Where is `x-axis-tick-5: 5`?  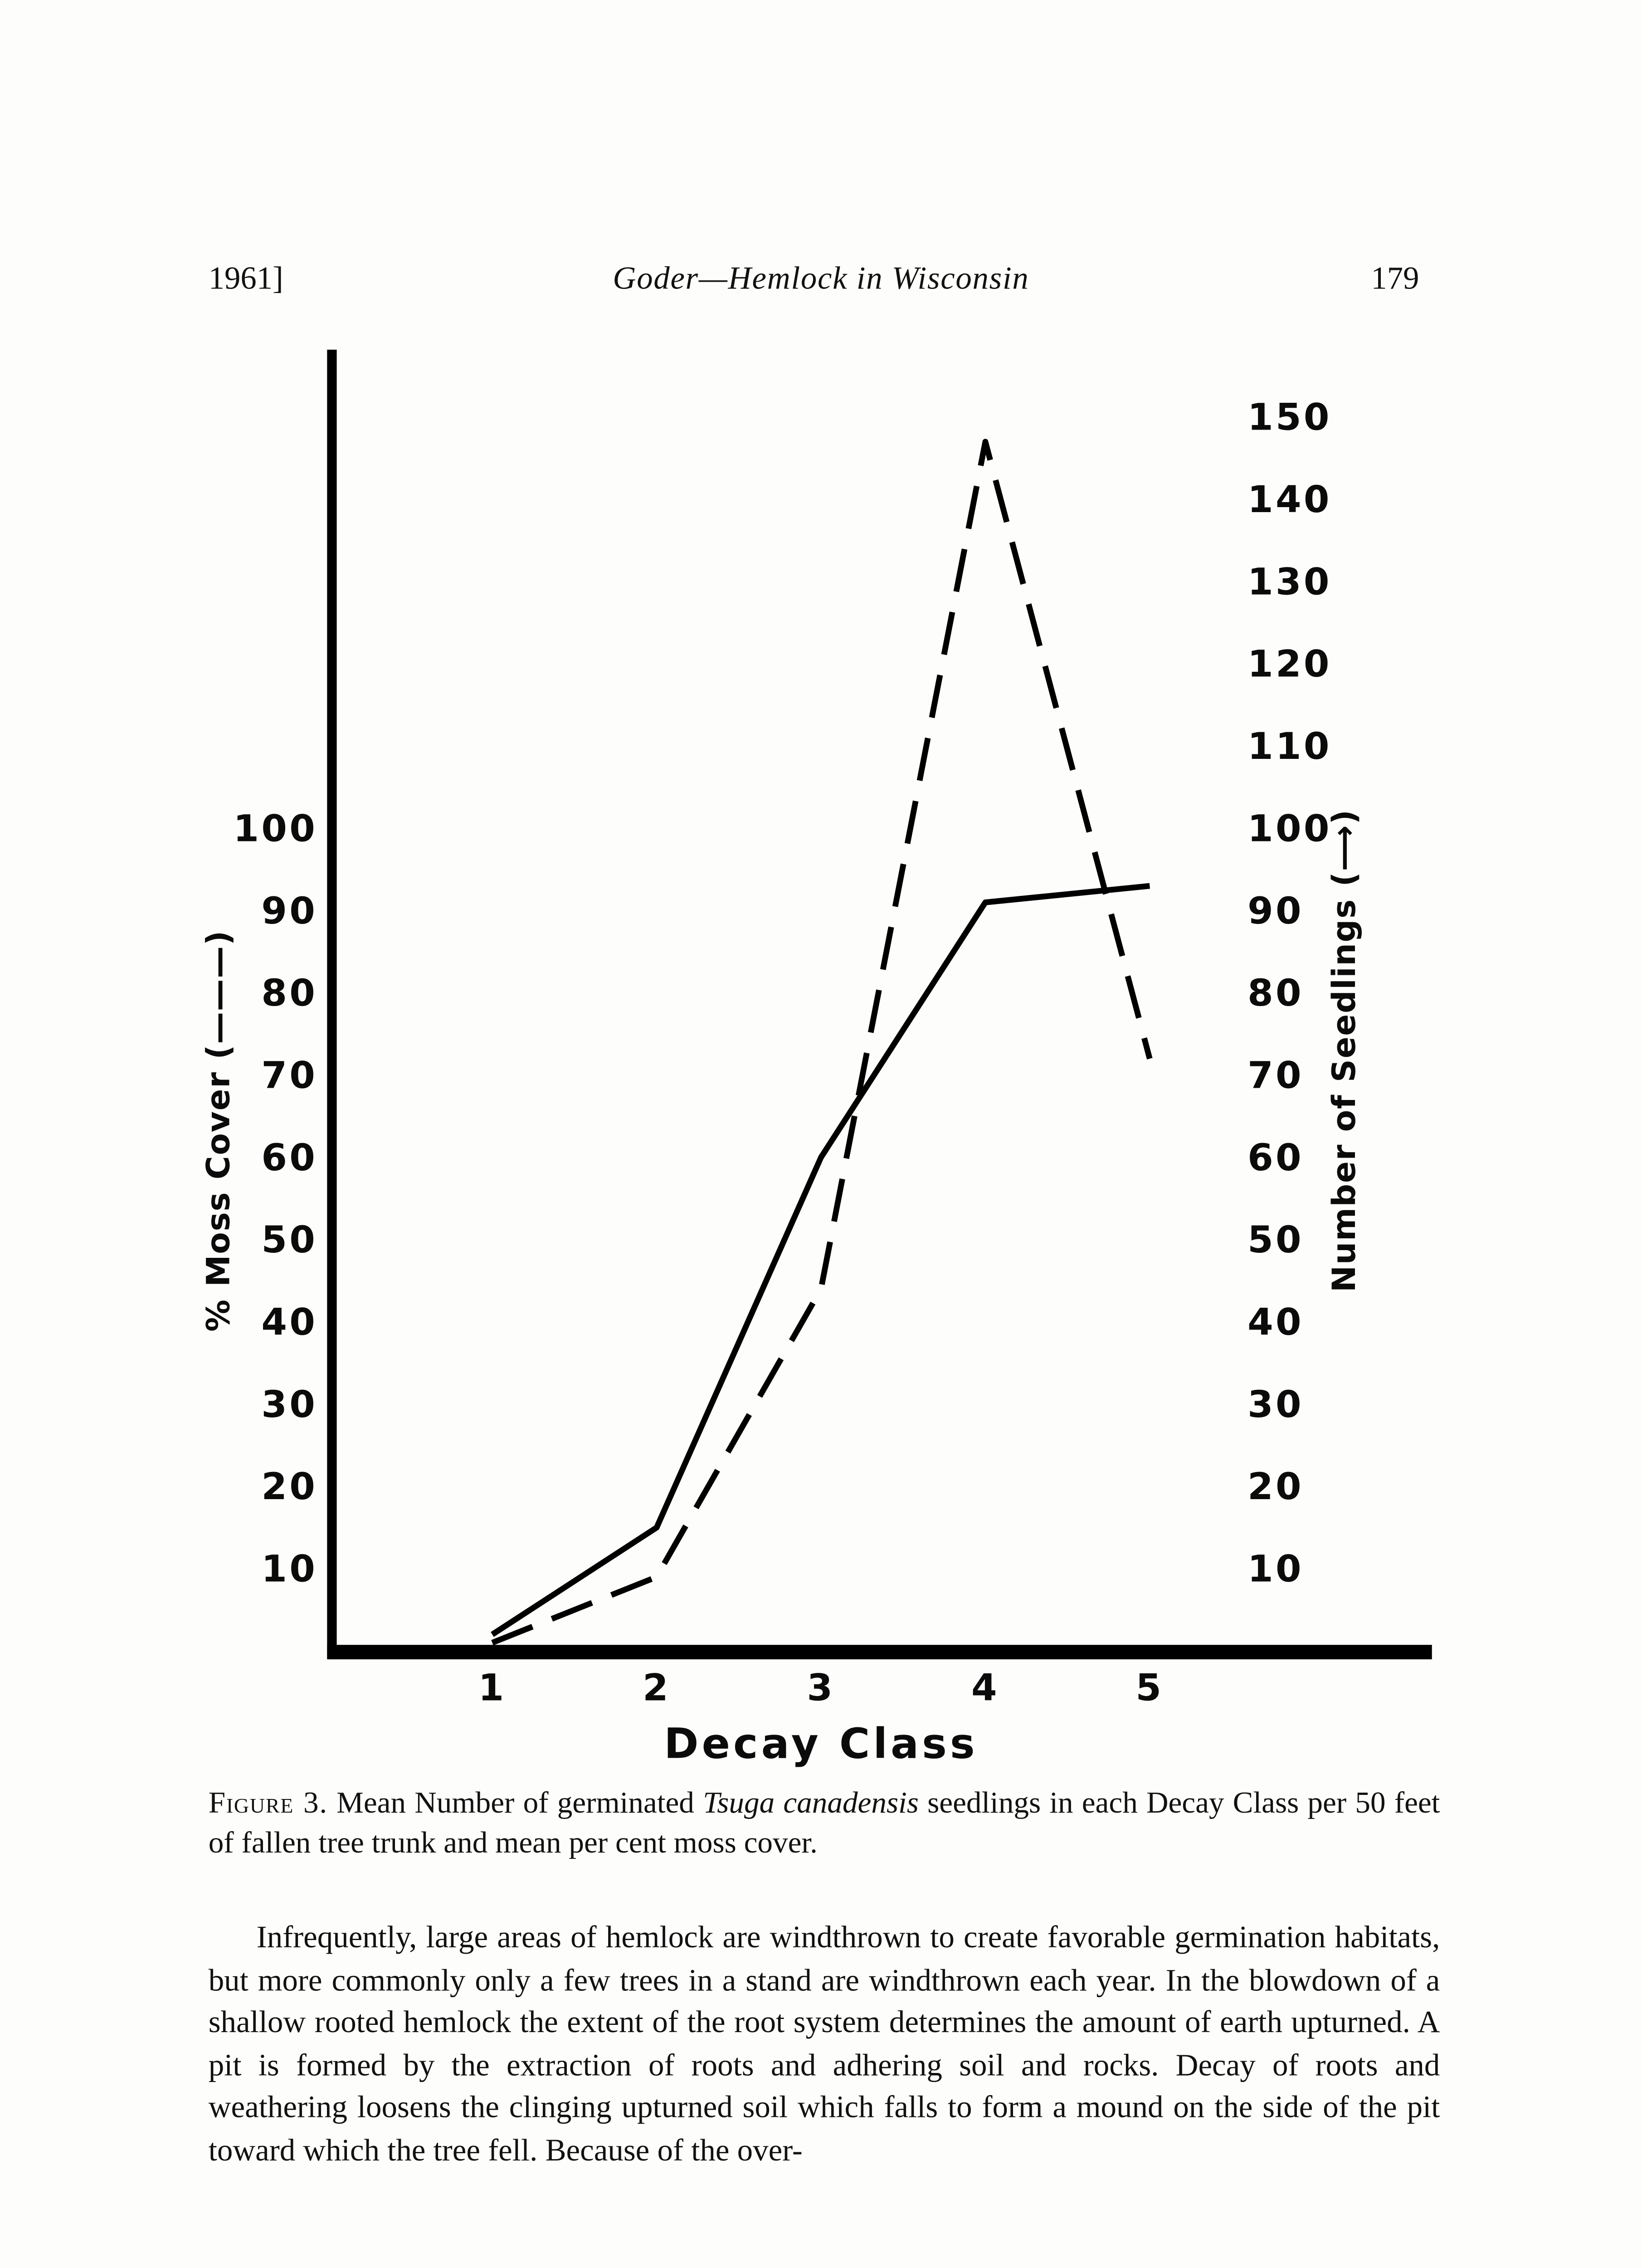
x-axis-tick-5: 5 is located at coordinates (1150, 1688).